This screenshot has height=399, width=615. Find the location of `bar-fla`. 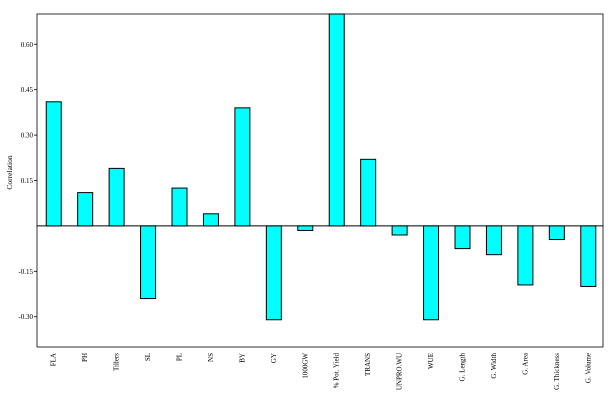

bar-fla is located at coordinates (53, 164).